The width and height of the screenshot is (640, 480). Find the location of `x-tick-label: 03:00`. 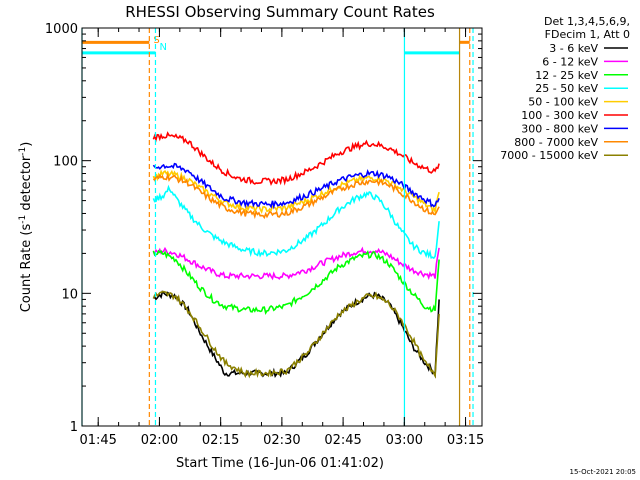

x-tick-label: 03:00 is located at coordinates (404, 440).